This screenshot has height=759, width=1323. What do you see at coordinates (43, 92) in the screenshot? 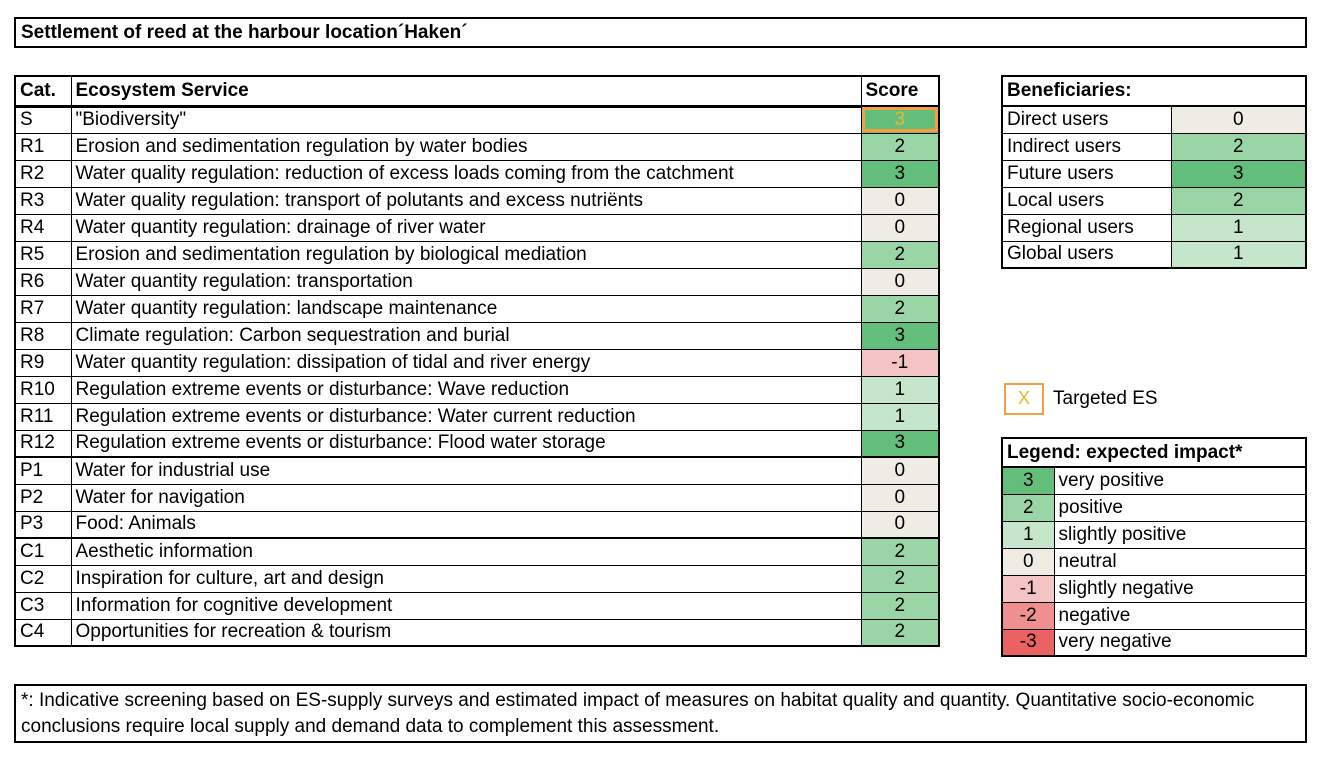
I see `header-cat: Cat.` at bounding box center [43, 92].